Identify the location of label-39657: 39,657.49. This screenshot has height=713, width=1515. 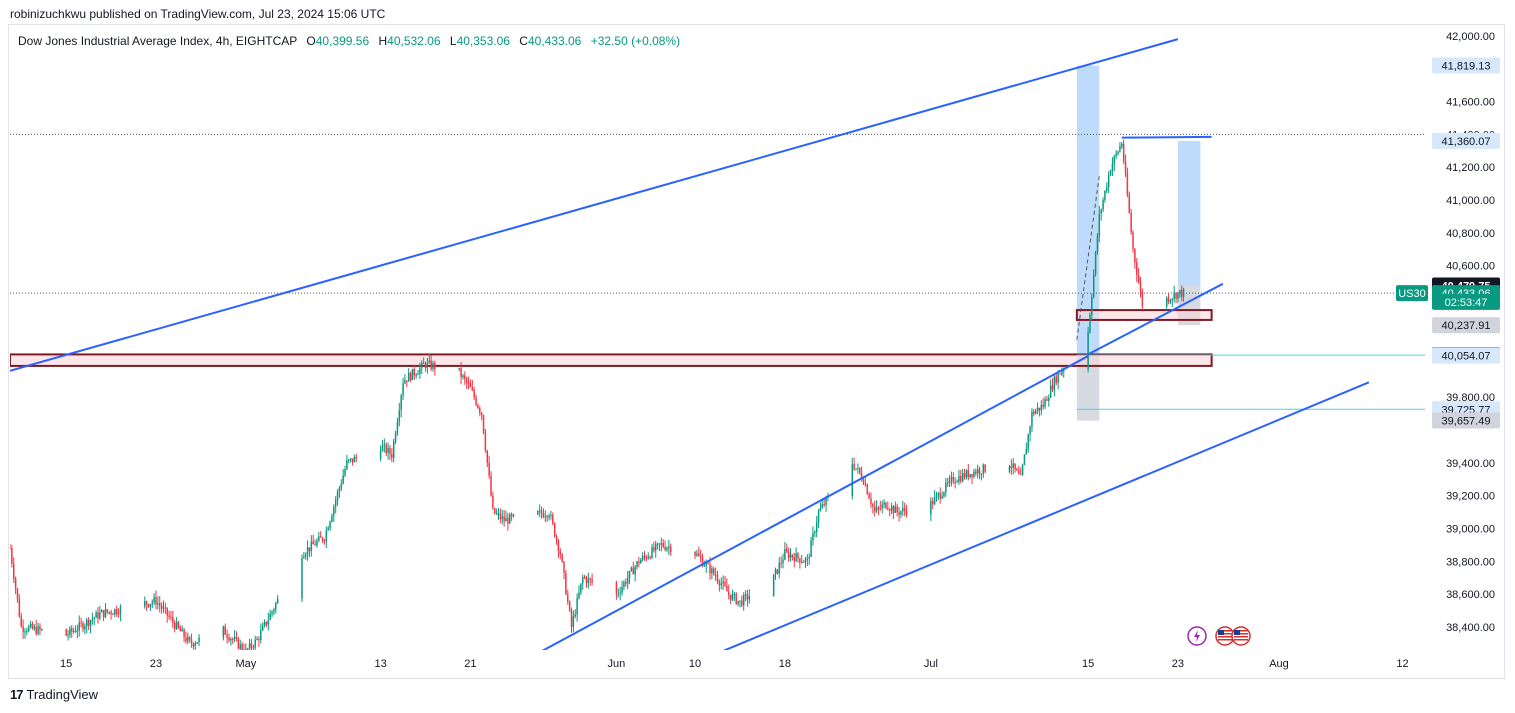
(1466, 420).